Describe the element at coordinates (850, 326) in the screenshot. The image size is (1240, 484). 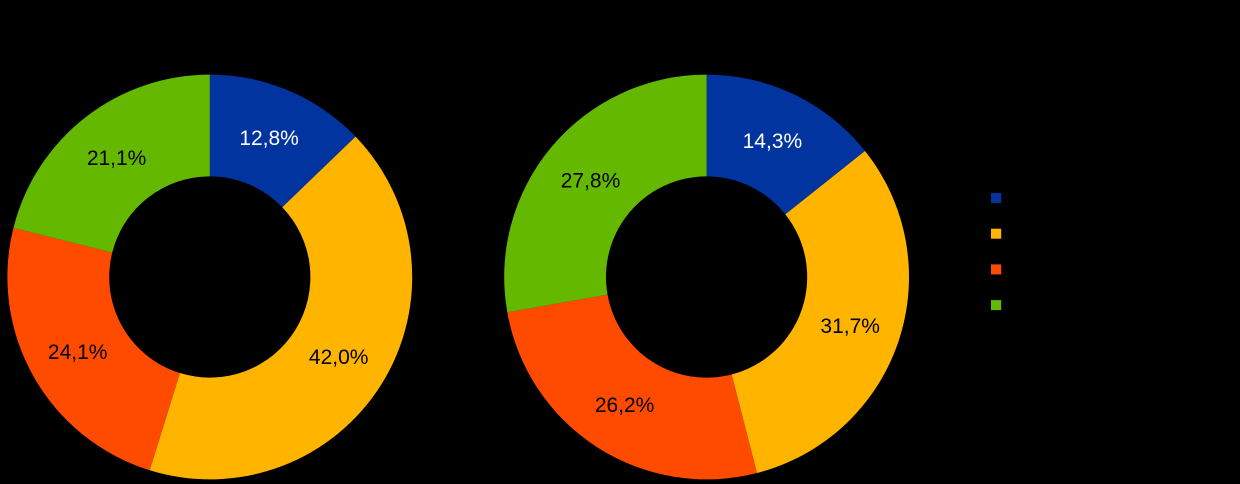
I see `svg-text: 31,7%` at that location.